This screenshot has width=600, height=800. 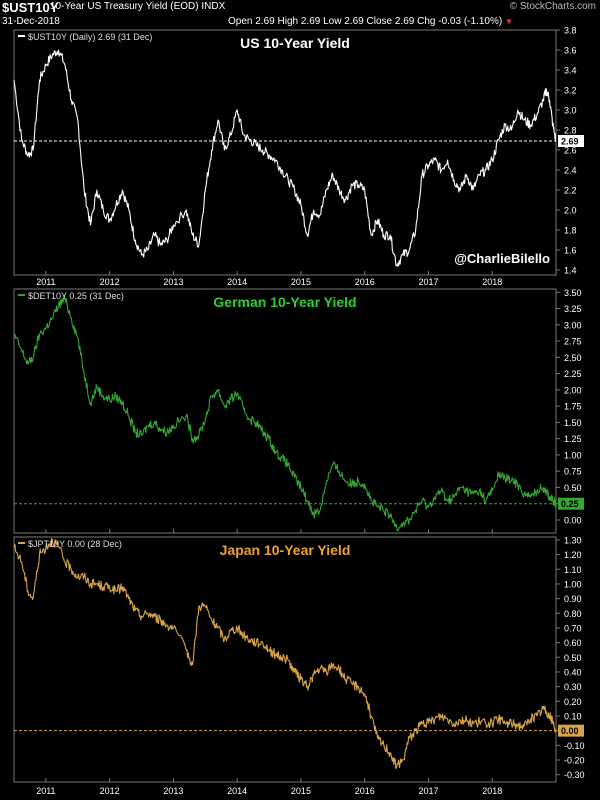 I want to click on jp-y-tick-label: 0.20, so click(x=573, y=702).